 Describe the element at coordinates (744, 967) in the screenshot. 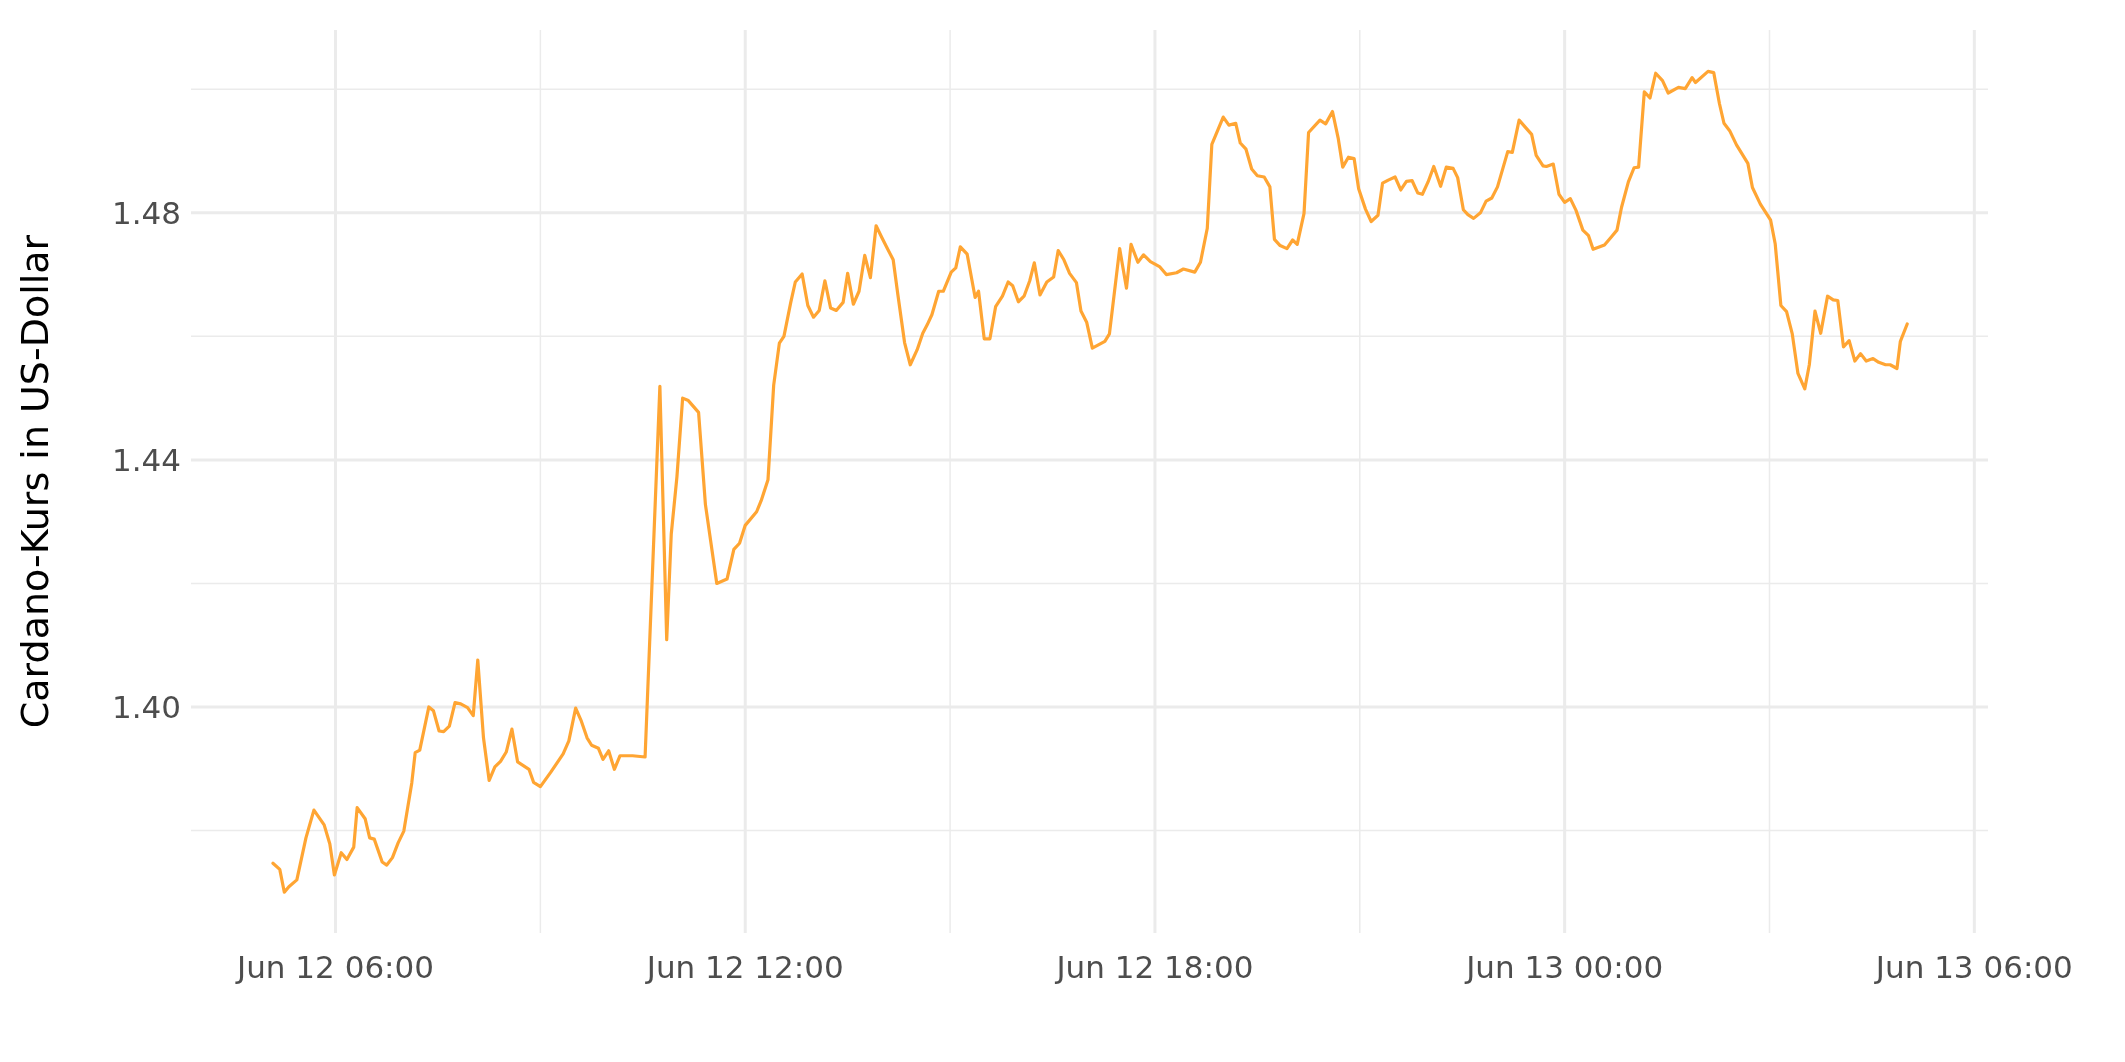

I see `x-tick-label: Jun 12 12:00` at that location.